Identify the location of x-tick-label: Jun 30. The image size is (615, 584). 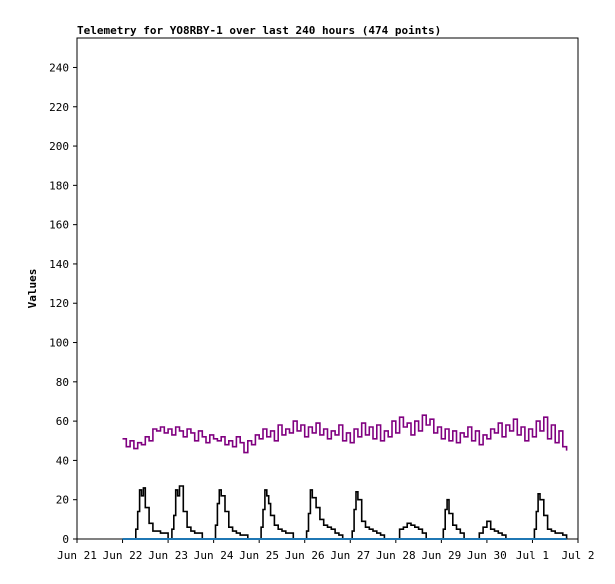
(487, 555).